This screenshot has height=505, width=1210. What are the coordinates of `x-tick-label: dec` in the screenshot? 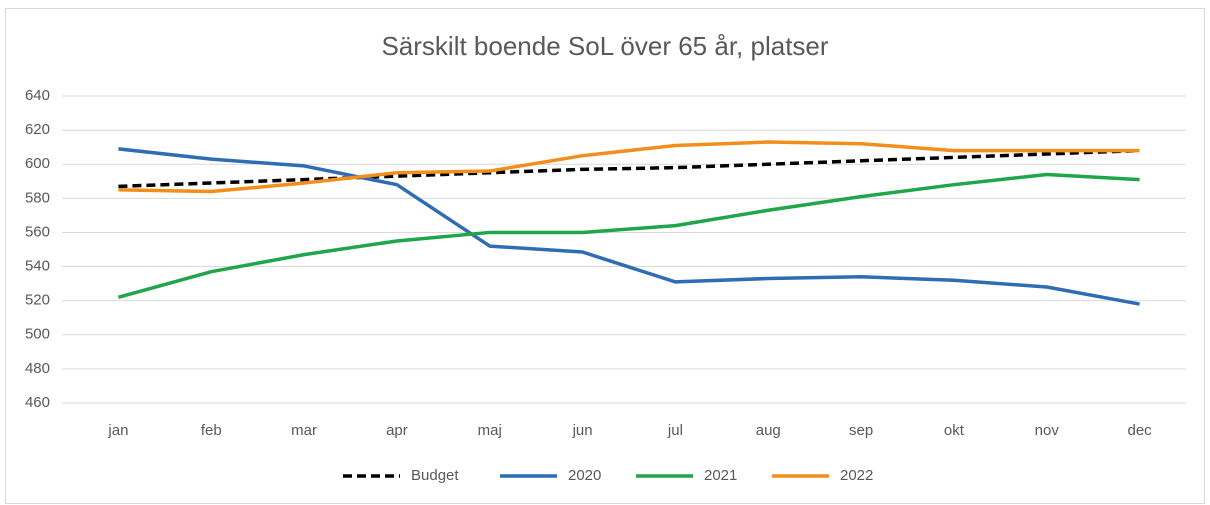 It's located at (1139, 430).